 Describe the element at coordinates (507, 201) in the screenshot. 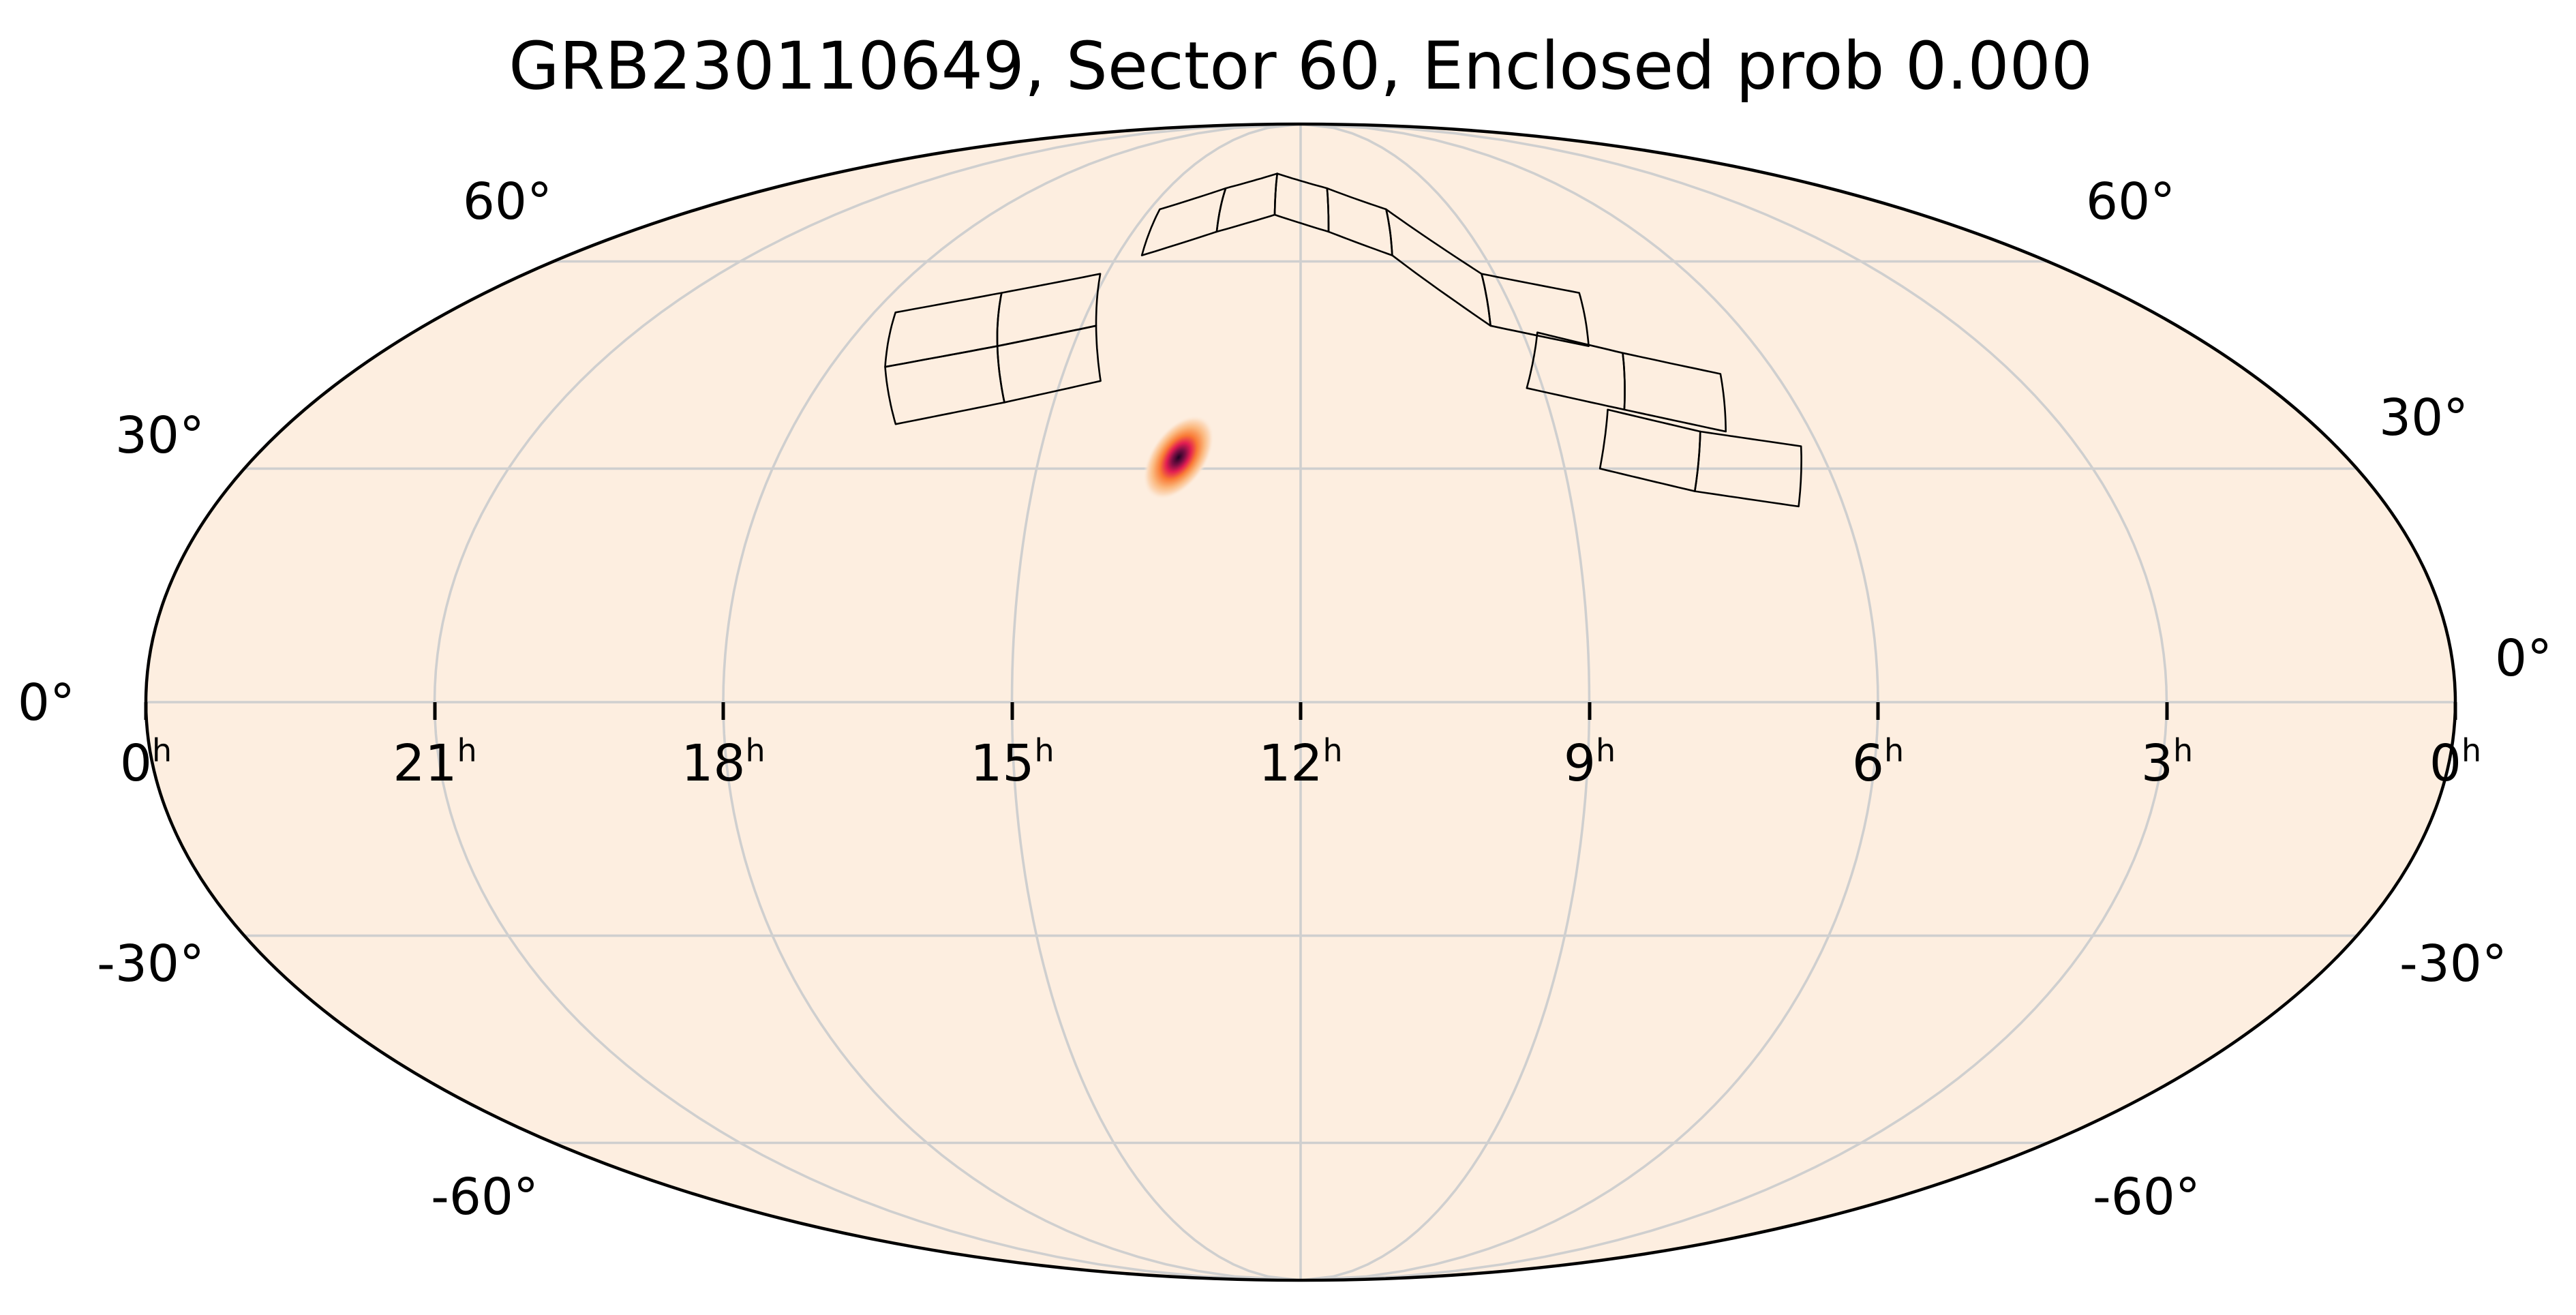

I see `dec-tick-label-left: 60°` at that location.